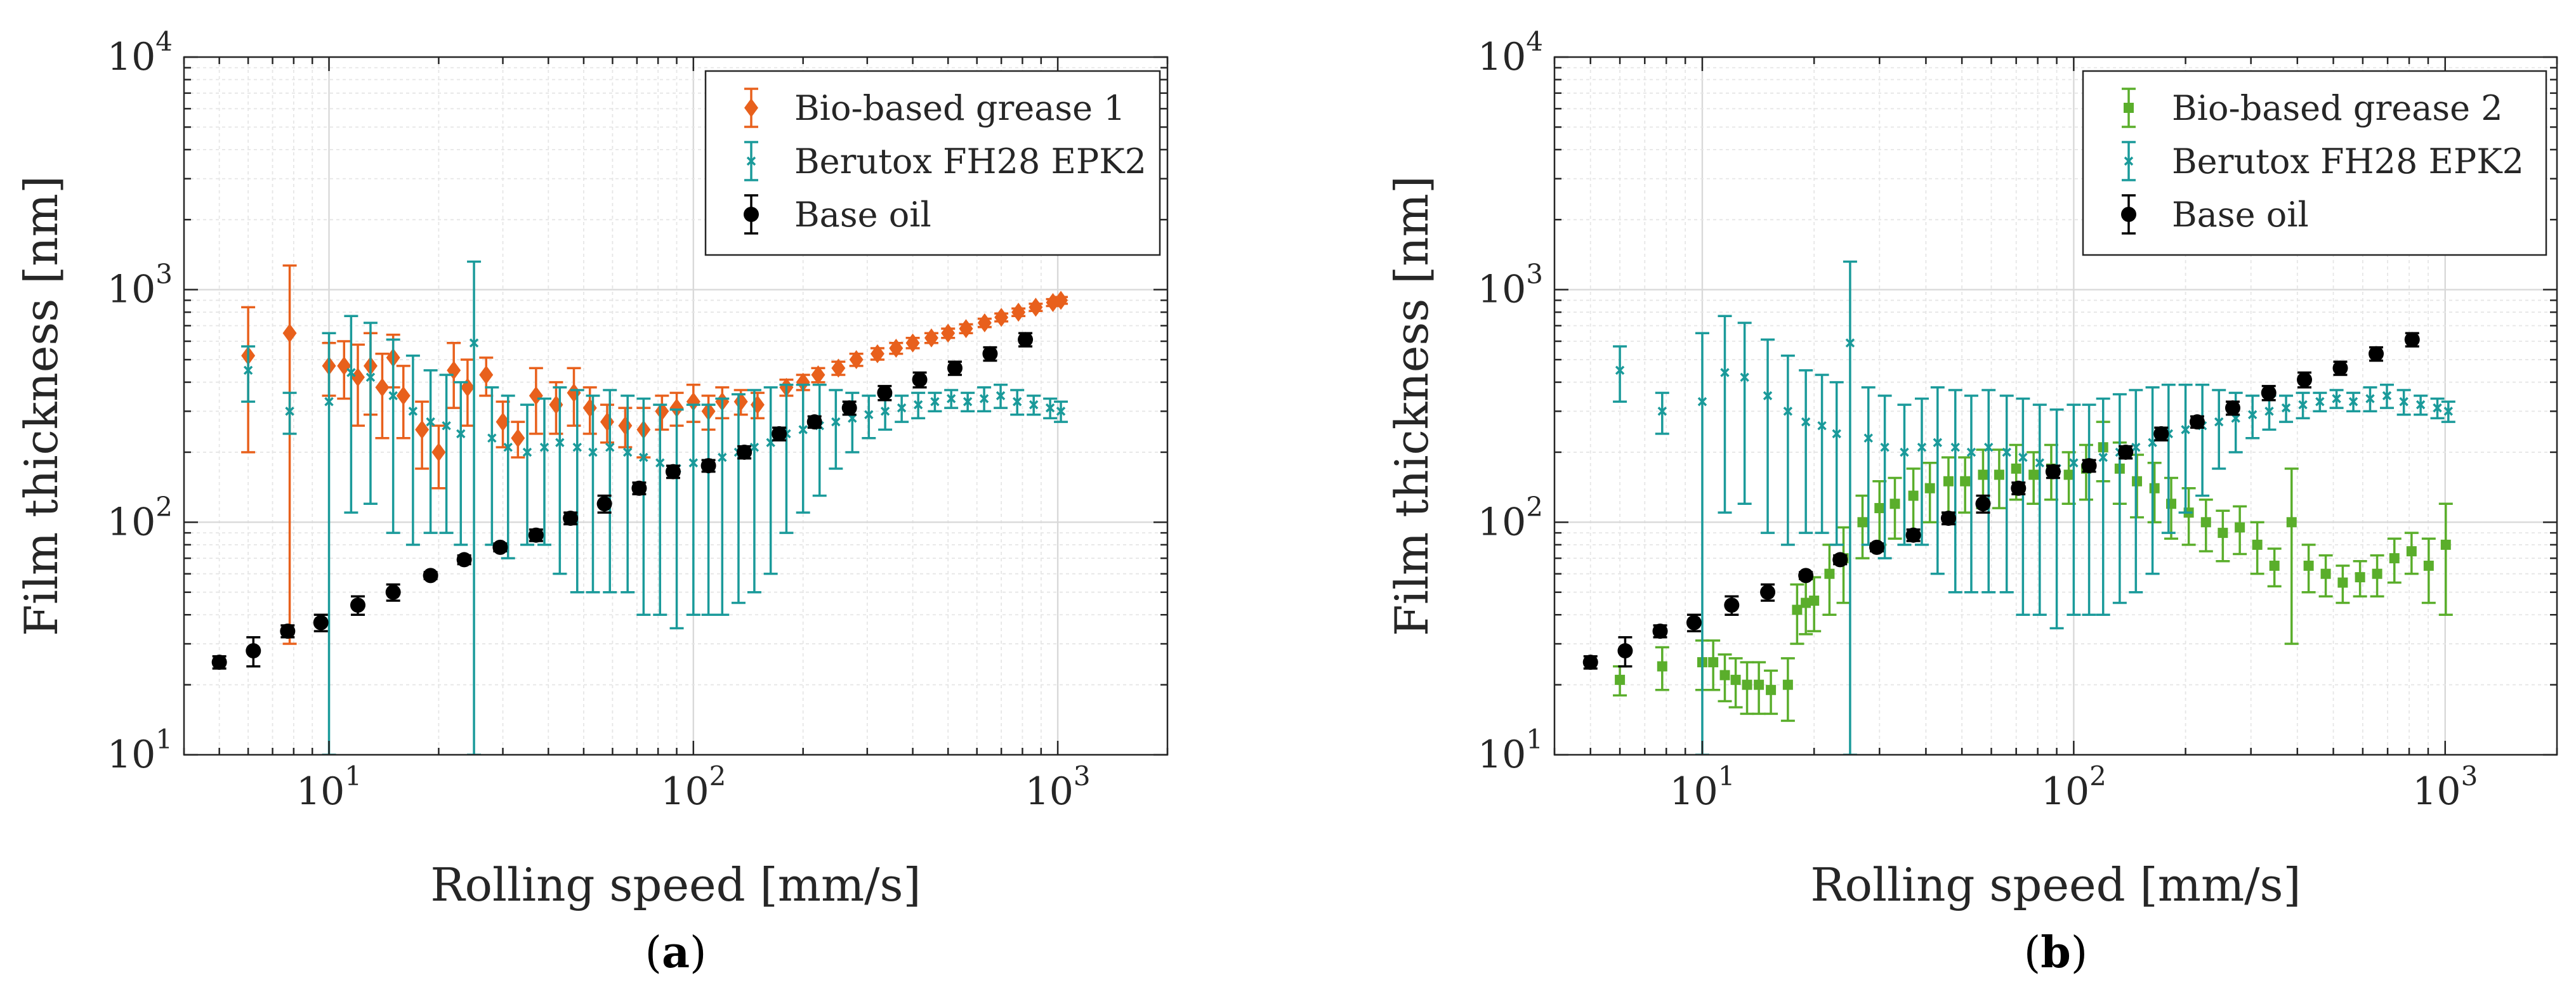 The width and height of the screenshot is (2576, 992). I want to click on x-axis-label: Rolling speed [mm/s], so click(2055, 885).